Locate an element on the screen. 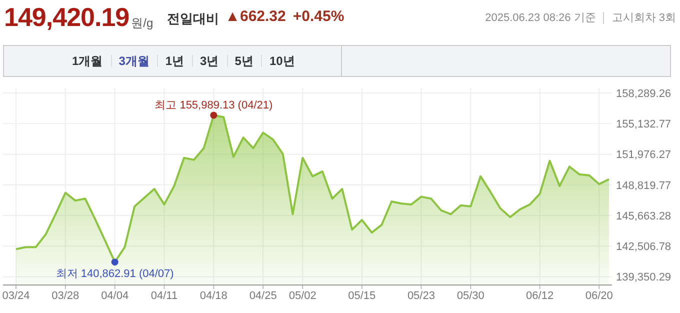 The image size is (680, 313). x-tick-label: 03/24 is located at coordinates (16, 296).